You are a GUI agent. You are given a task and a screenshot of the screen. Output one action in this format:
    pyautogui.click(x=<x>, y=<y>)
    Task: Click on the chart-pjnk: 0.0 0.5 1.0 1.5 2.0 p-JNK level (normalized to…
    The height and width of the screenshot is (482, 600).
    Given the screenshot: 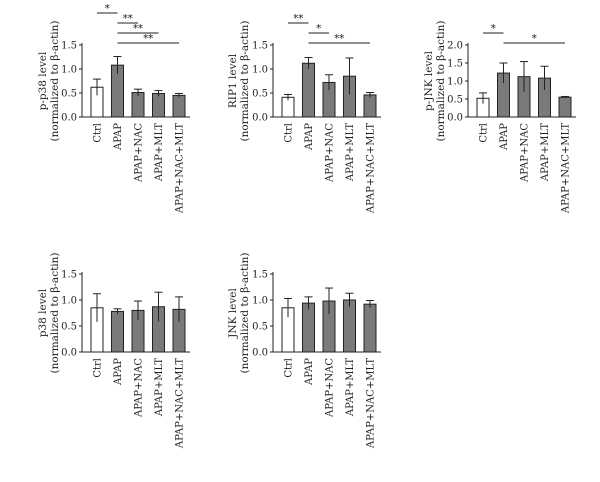 What is the action you would take?
    pyautogui.click(x=499, y=117)
    